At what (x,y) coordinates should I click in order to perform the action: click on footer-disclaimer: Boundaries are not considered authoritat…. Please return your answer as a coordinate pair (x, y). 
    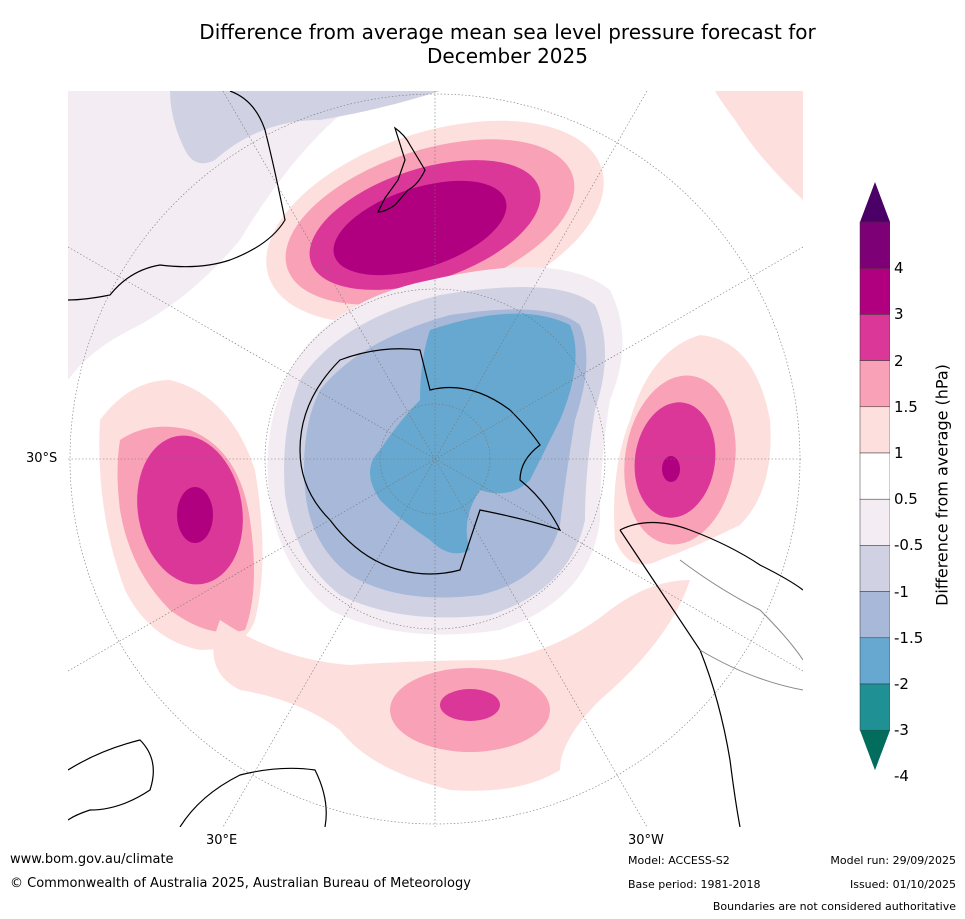
    Looking at the image, I should click on (834, 906).